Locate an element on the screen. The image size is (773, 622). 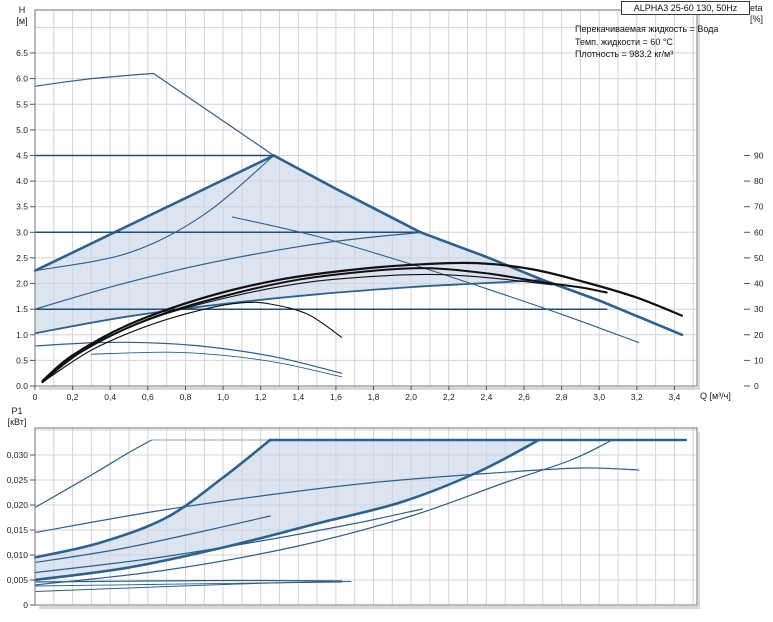
series-envelope-left-edge is located at coordinates (154, 213).